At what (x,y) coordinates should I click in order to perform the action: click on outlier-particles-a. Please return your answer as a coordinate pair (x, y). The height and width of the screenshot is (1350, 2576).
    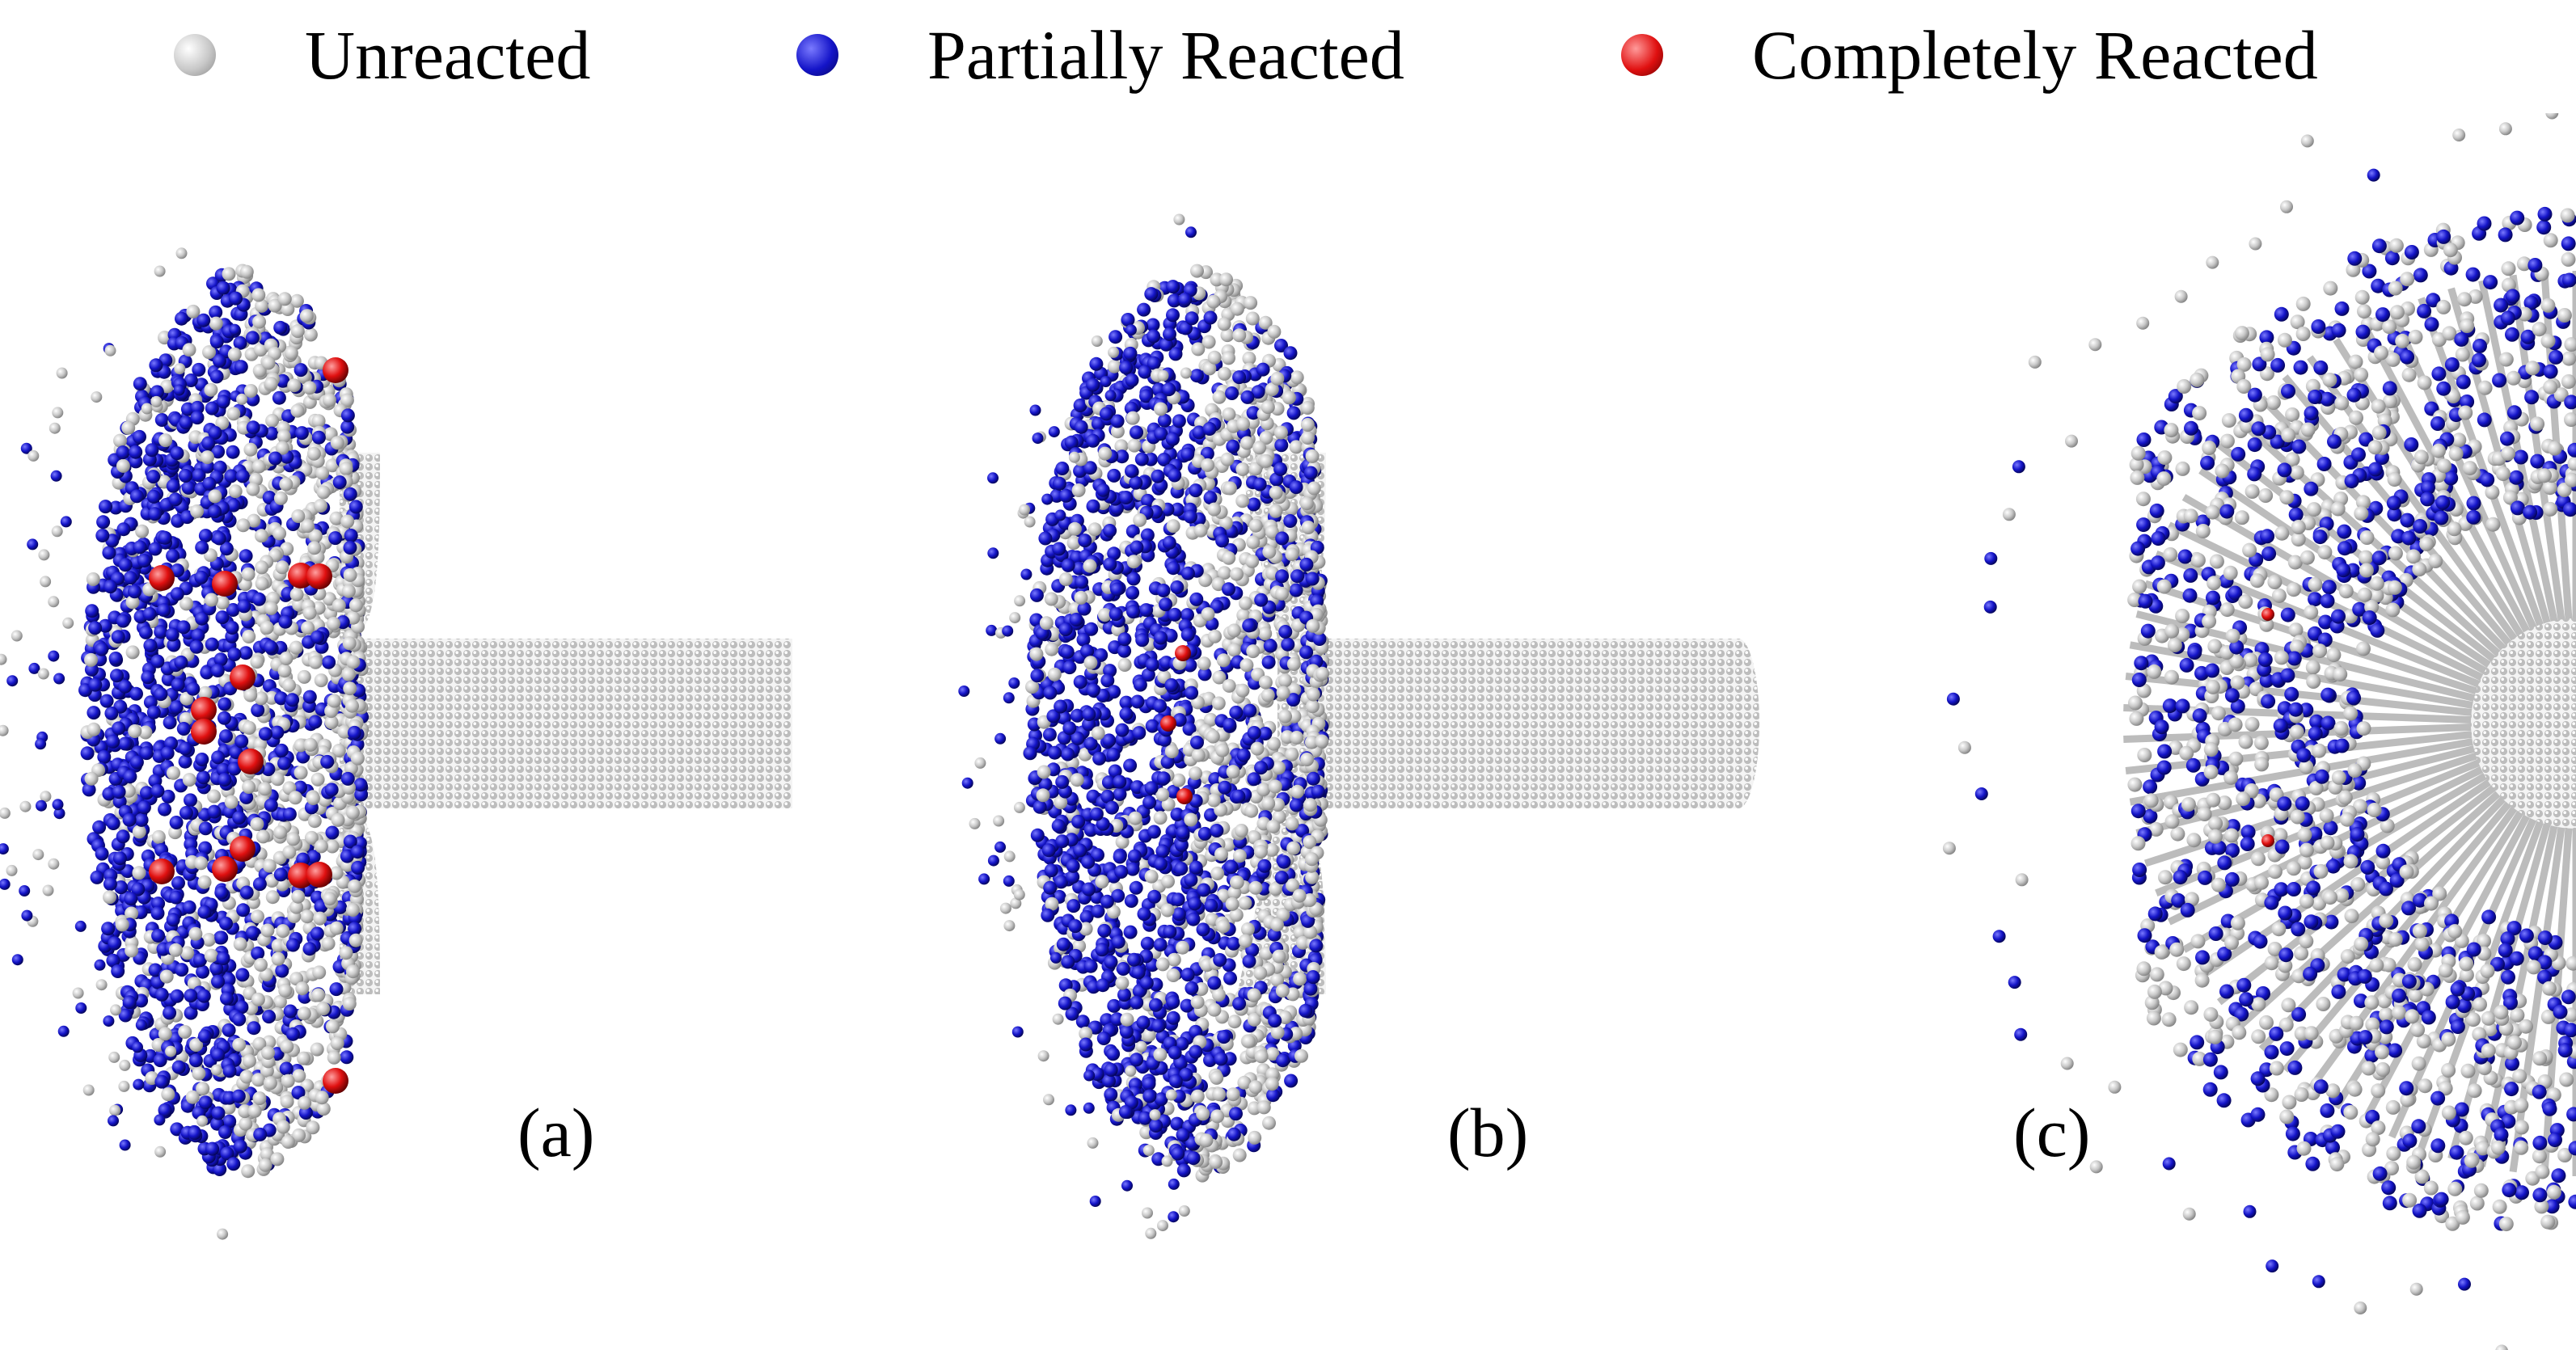
    Looking at the image, I should click on (124, 743).